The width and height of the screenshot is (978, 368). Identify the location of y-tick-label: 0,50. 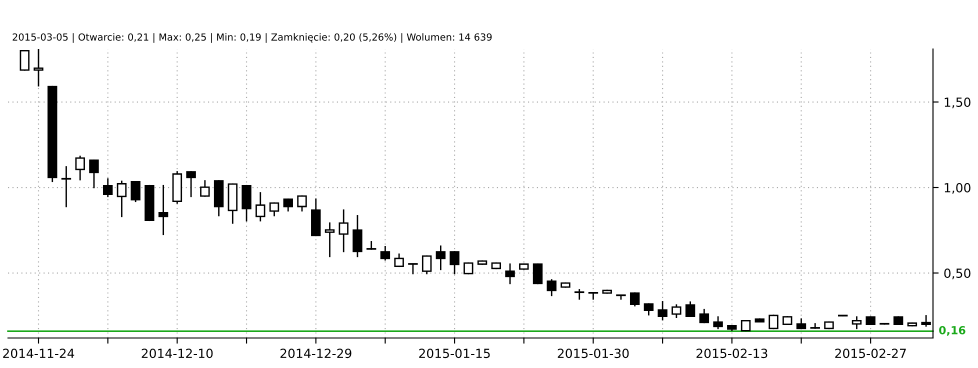
(957, 274).